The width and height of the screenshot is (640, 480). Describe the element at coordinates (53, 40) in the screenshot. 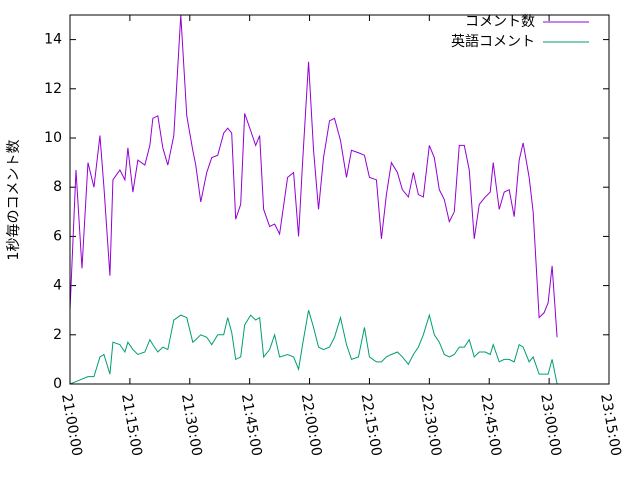

I see `y-tick-label: 14` at that location.